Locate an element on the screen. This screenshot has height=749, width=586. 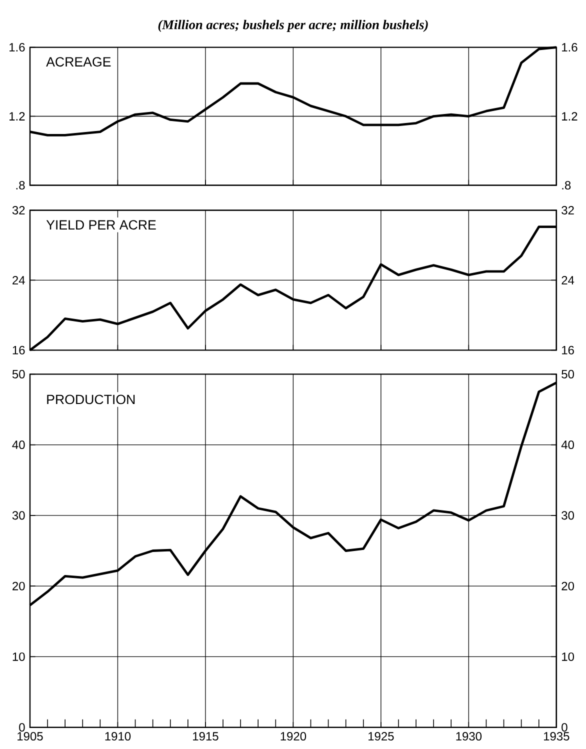
x-tick-label: 1915 is located at coordinates (205, 736).